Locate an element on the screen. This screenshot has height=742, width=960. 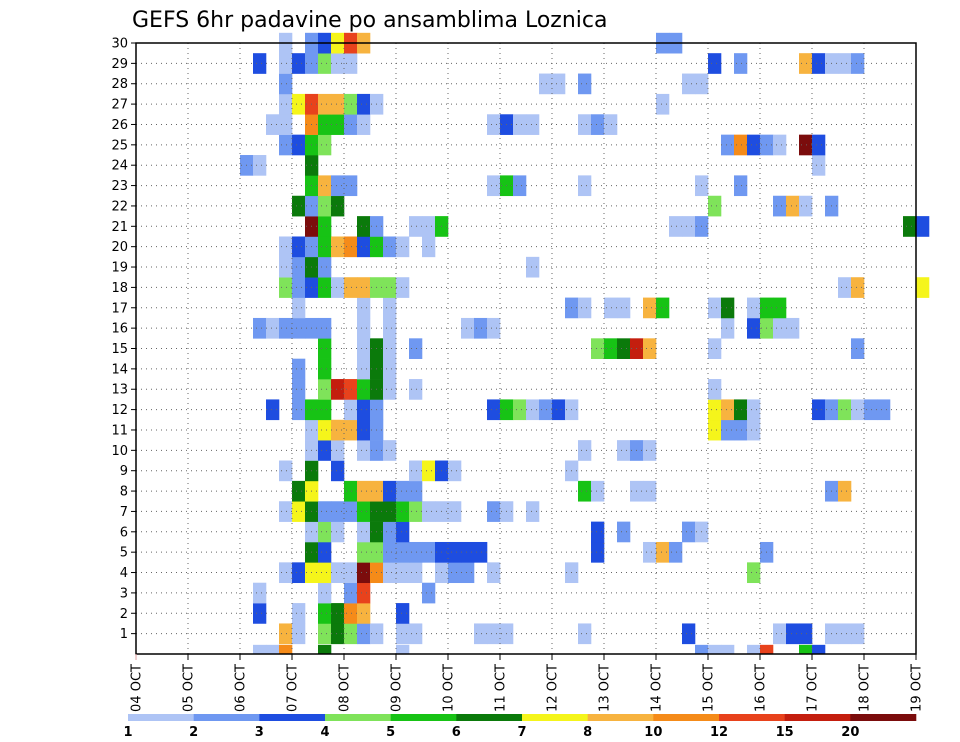
colorbar: 1 2 3 4 5 6 7 8 10 12 15 20 is located at coordinates (520, 727).